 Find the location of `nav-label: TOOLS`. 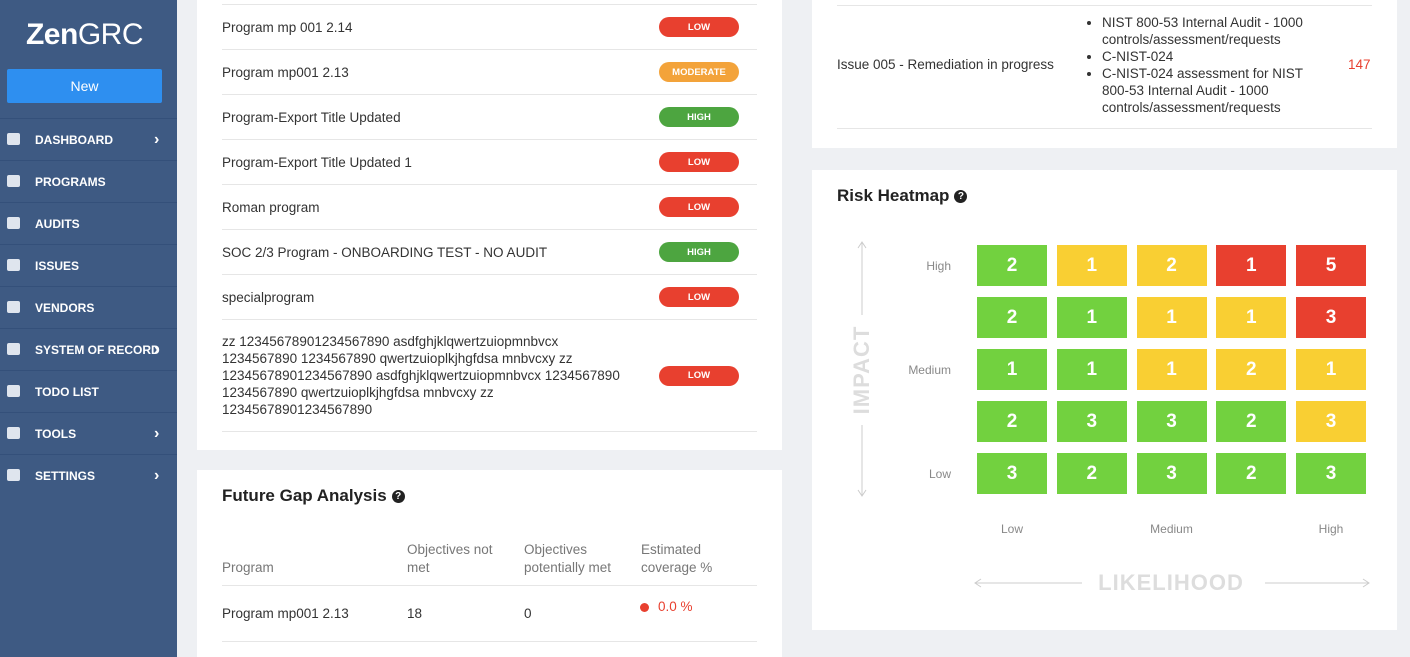

nav-label: TOOLS is located at coordinates (56, 433).